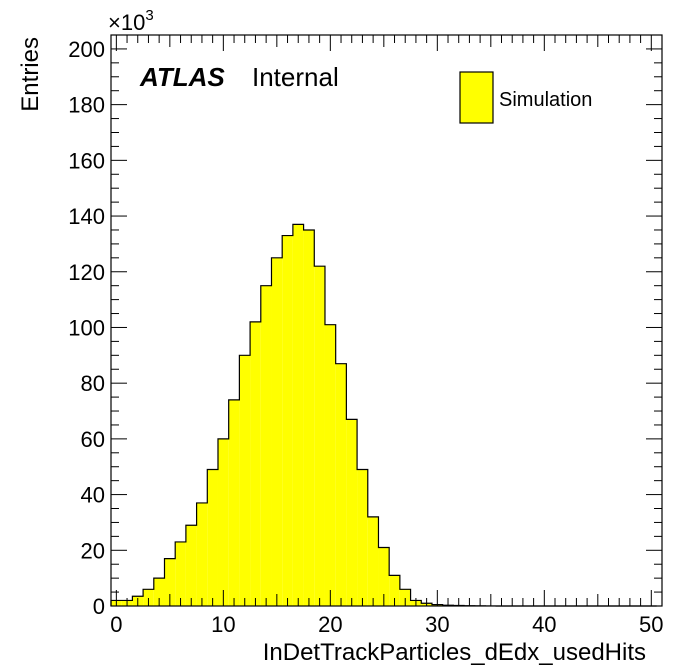 The width and height of the screenshot is (696, 672). What do you see at coordinates (93, 383) in the screenshot?
I see `y-tick-label: 80` at bounding box center [93, 383].